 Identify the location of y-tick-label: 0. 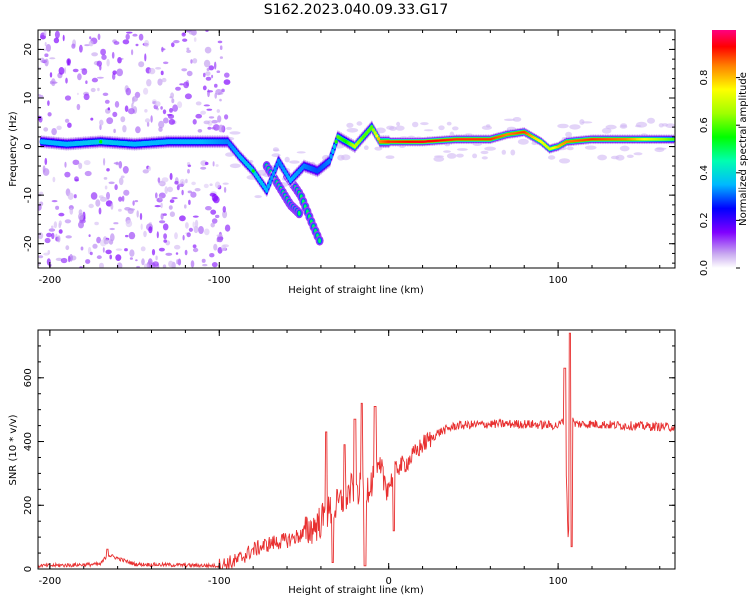
(28, 569).